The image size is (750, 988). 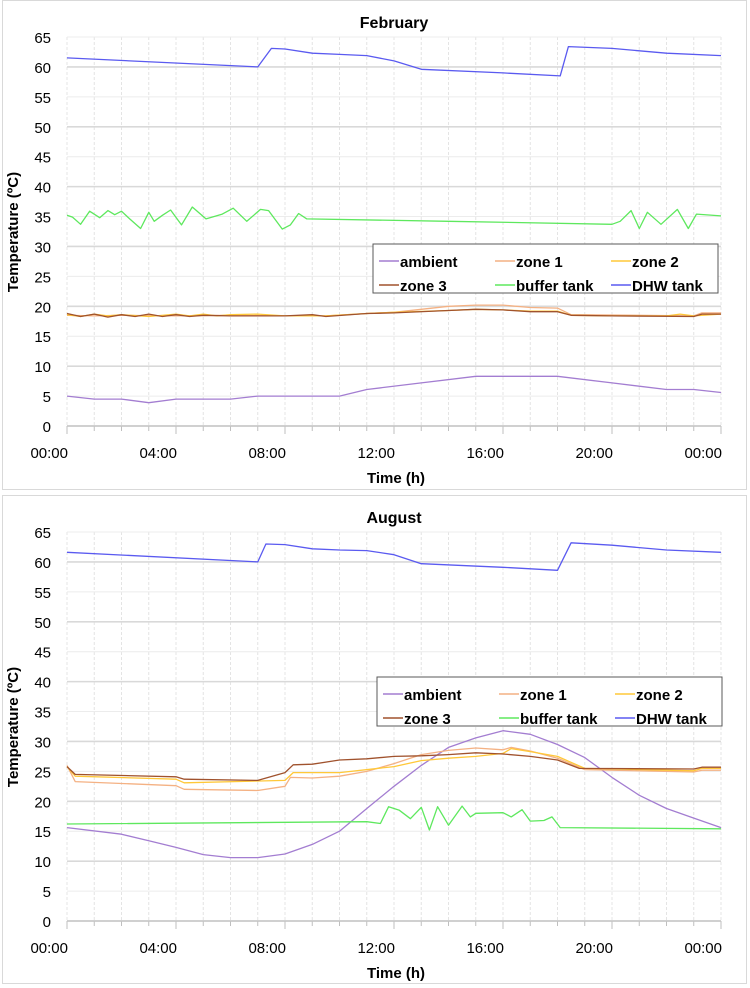 What do you see at coordinates (394, 23) in the screenshot?
I see `chart-title: February` at bounding box center [394, 23].